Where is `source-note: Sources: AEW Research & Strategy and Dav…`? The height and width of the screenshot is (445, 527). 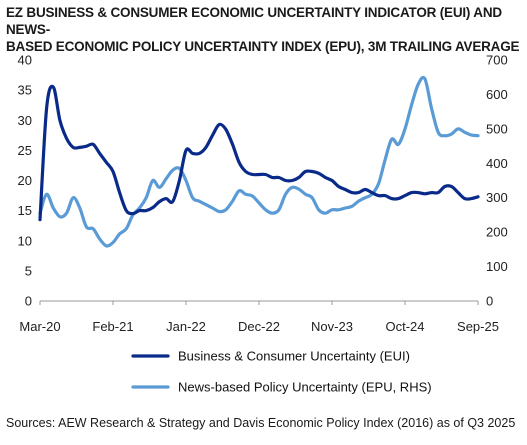 source-note: Sources: AEW Research & Strategy and Dav… is located at coordinates (261, 423).